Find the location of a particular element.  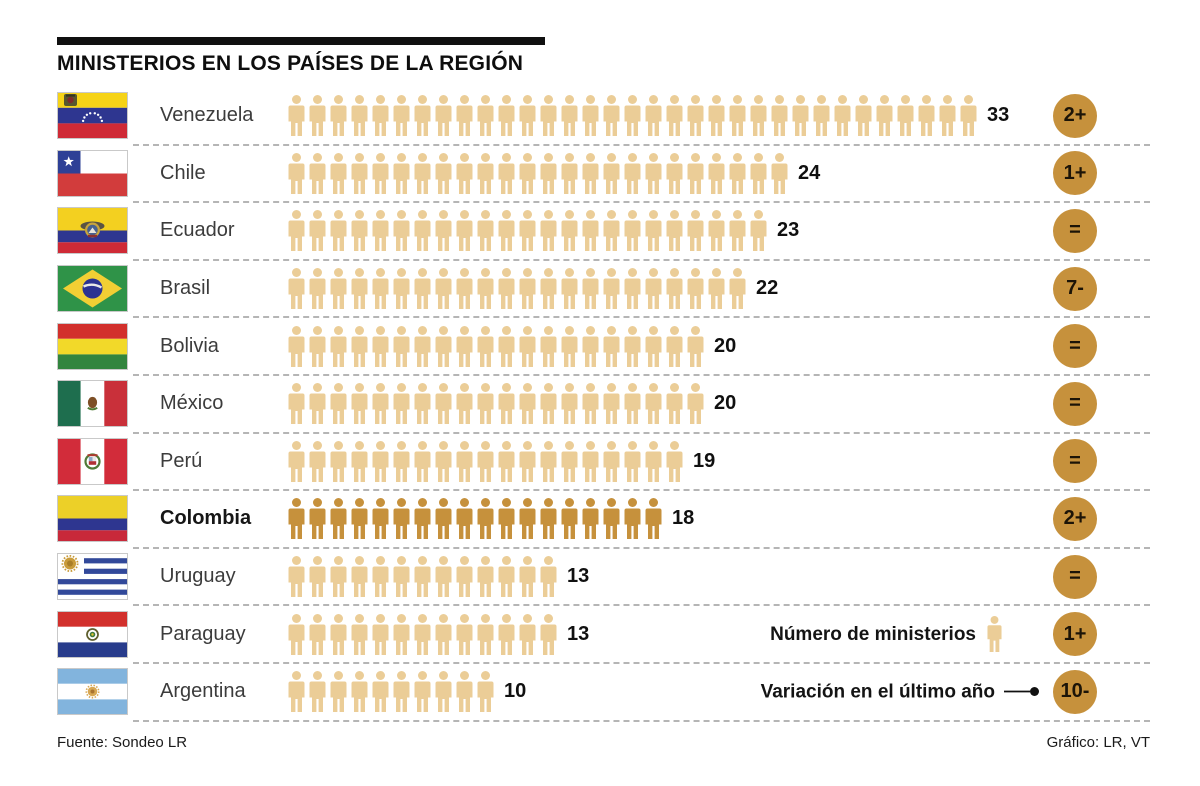

bolivia-flag-icon is located at coordinates (92, 346).